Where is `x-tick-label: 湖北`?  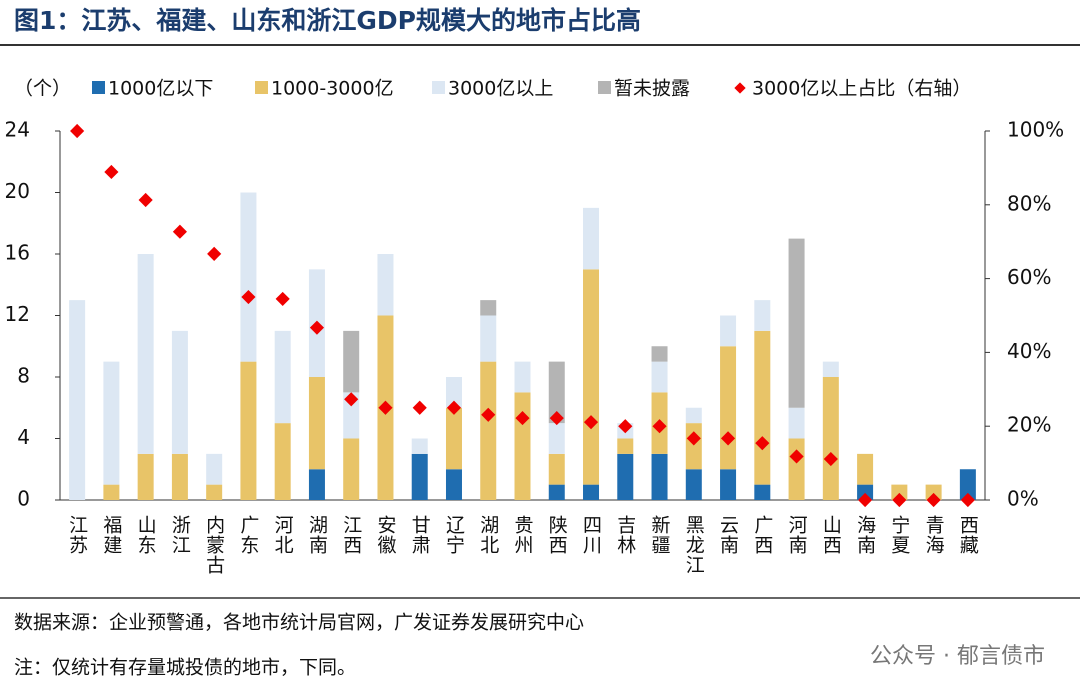 x-tick-label: 湖北 is located at coordinates (488, 535).